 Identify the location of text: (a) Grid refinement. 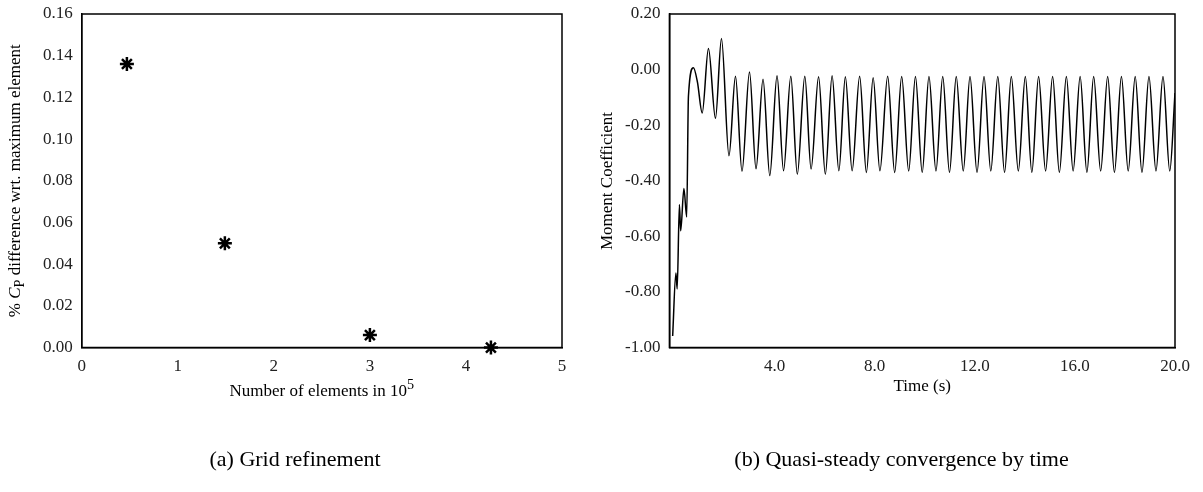
(295, 459).